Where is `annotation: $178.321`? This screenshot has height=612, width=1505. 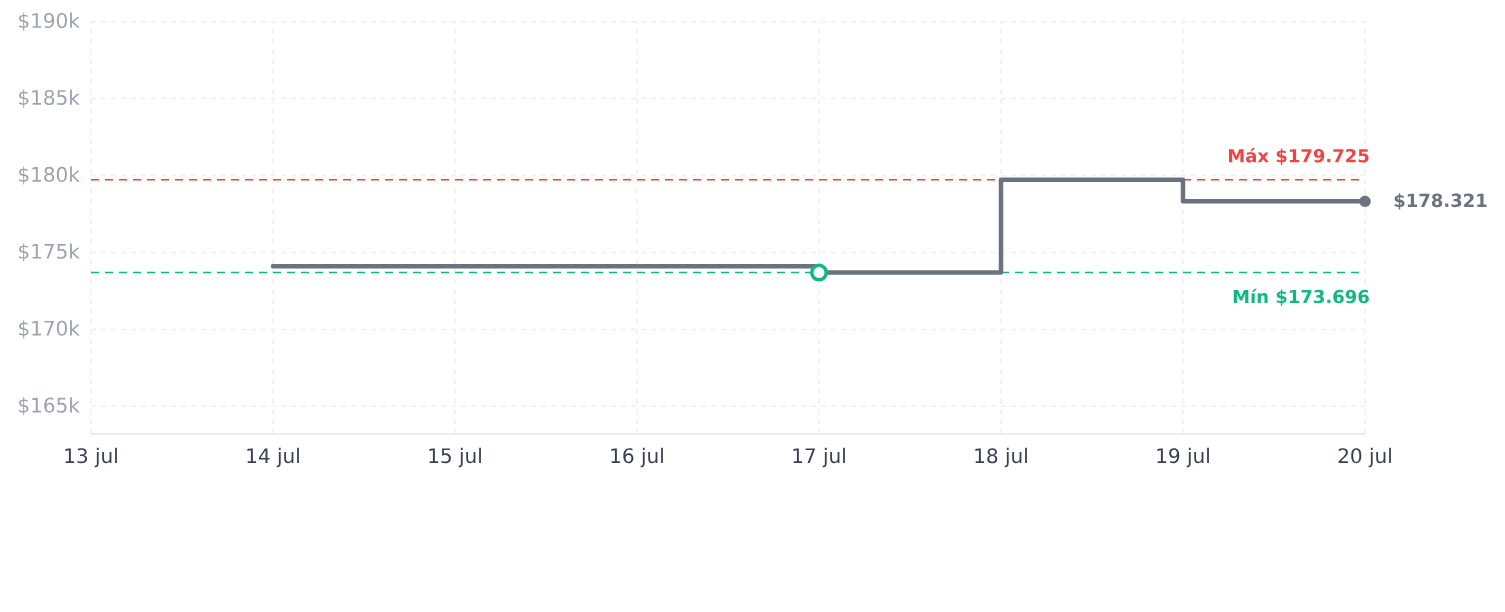 annotation: $178.321 is located at coordinates (1440, 201).